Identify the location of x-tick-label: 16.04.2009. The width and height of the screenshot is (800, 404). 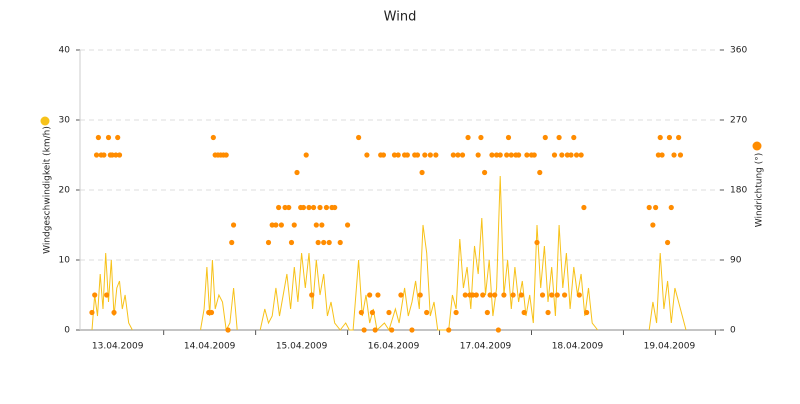
(394, 347).